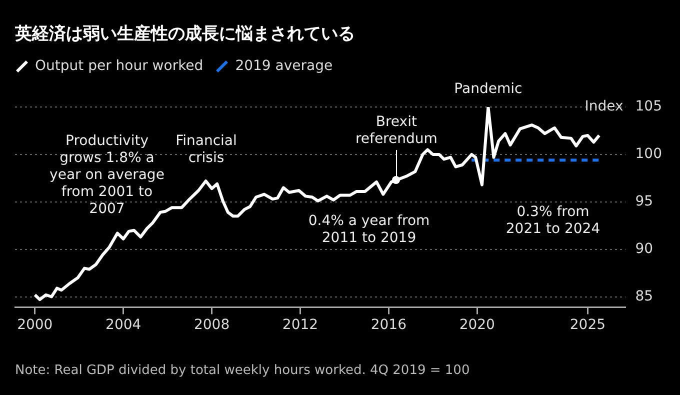 The width and height of the screenshot is (680, 395). I want to click on annotation: 0.3% from 2021 to 2024, so click(553, 221).